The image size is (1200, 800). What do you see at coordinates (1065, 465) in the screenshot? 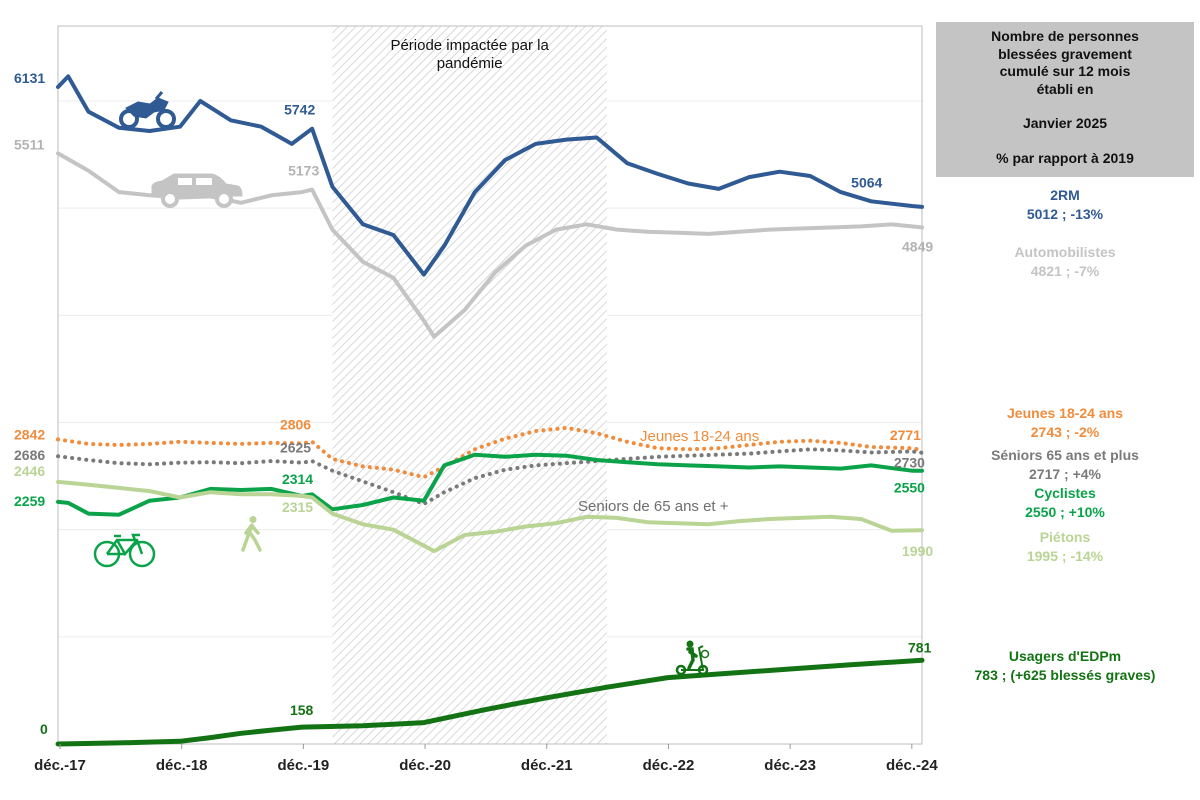
I see `legend-seniors: Séniors 65 ans et plus 2717 ; +4%` at bounding box center [1065, 465].